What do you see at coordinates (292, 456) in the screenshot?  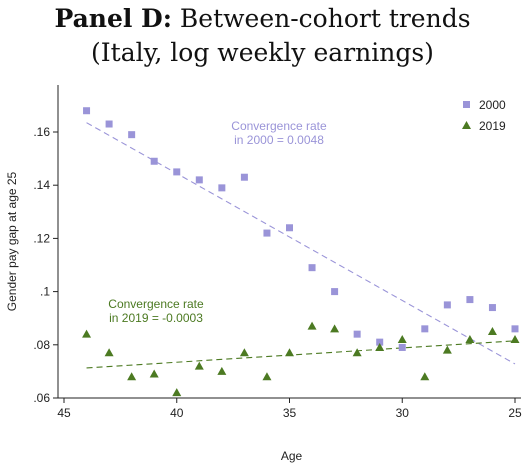 I see `x-axis-label: Age` at bounding box center [292, 456].